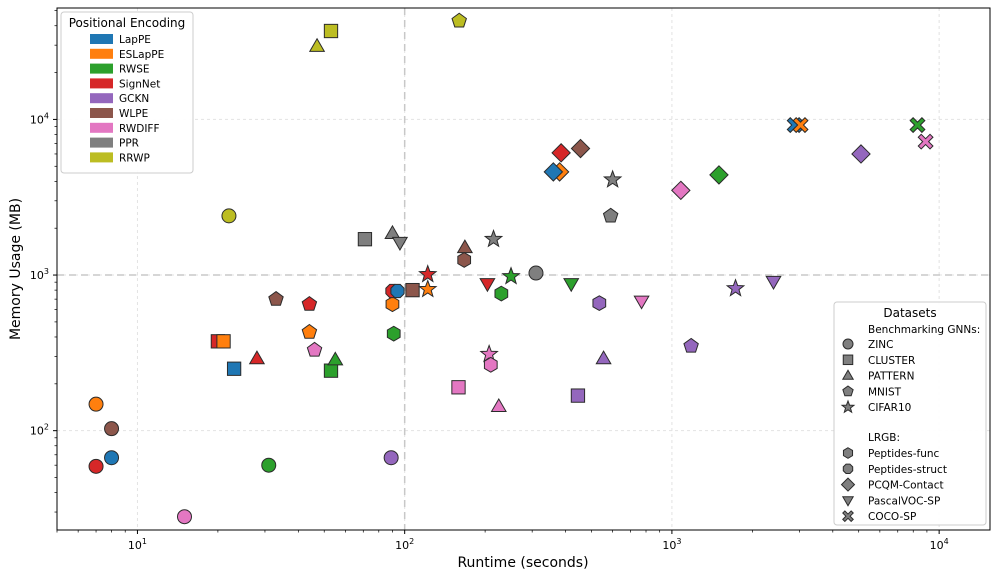  What do you see at coordinates (892, 517) in the screenshot?
I see `legend-ds-label-coco-sp: COCO-SP` at bounding box center [892, 517].